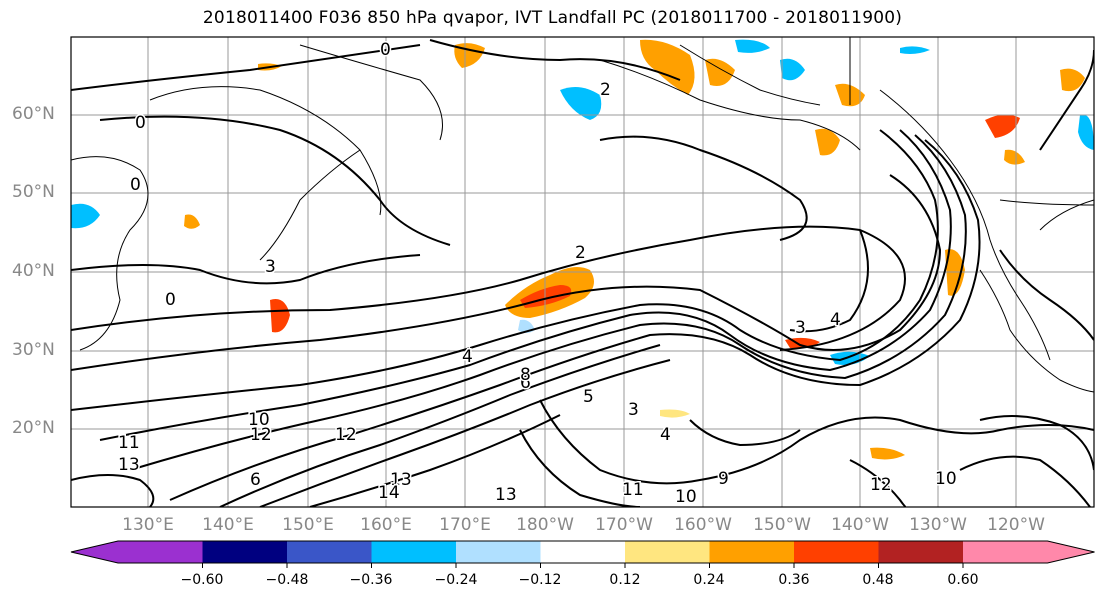  What do you see at coordinates (371, 580) in the screenshot?
I see `colorbar-tick-label: −0.36` at bounding box center [371, 580].